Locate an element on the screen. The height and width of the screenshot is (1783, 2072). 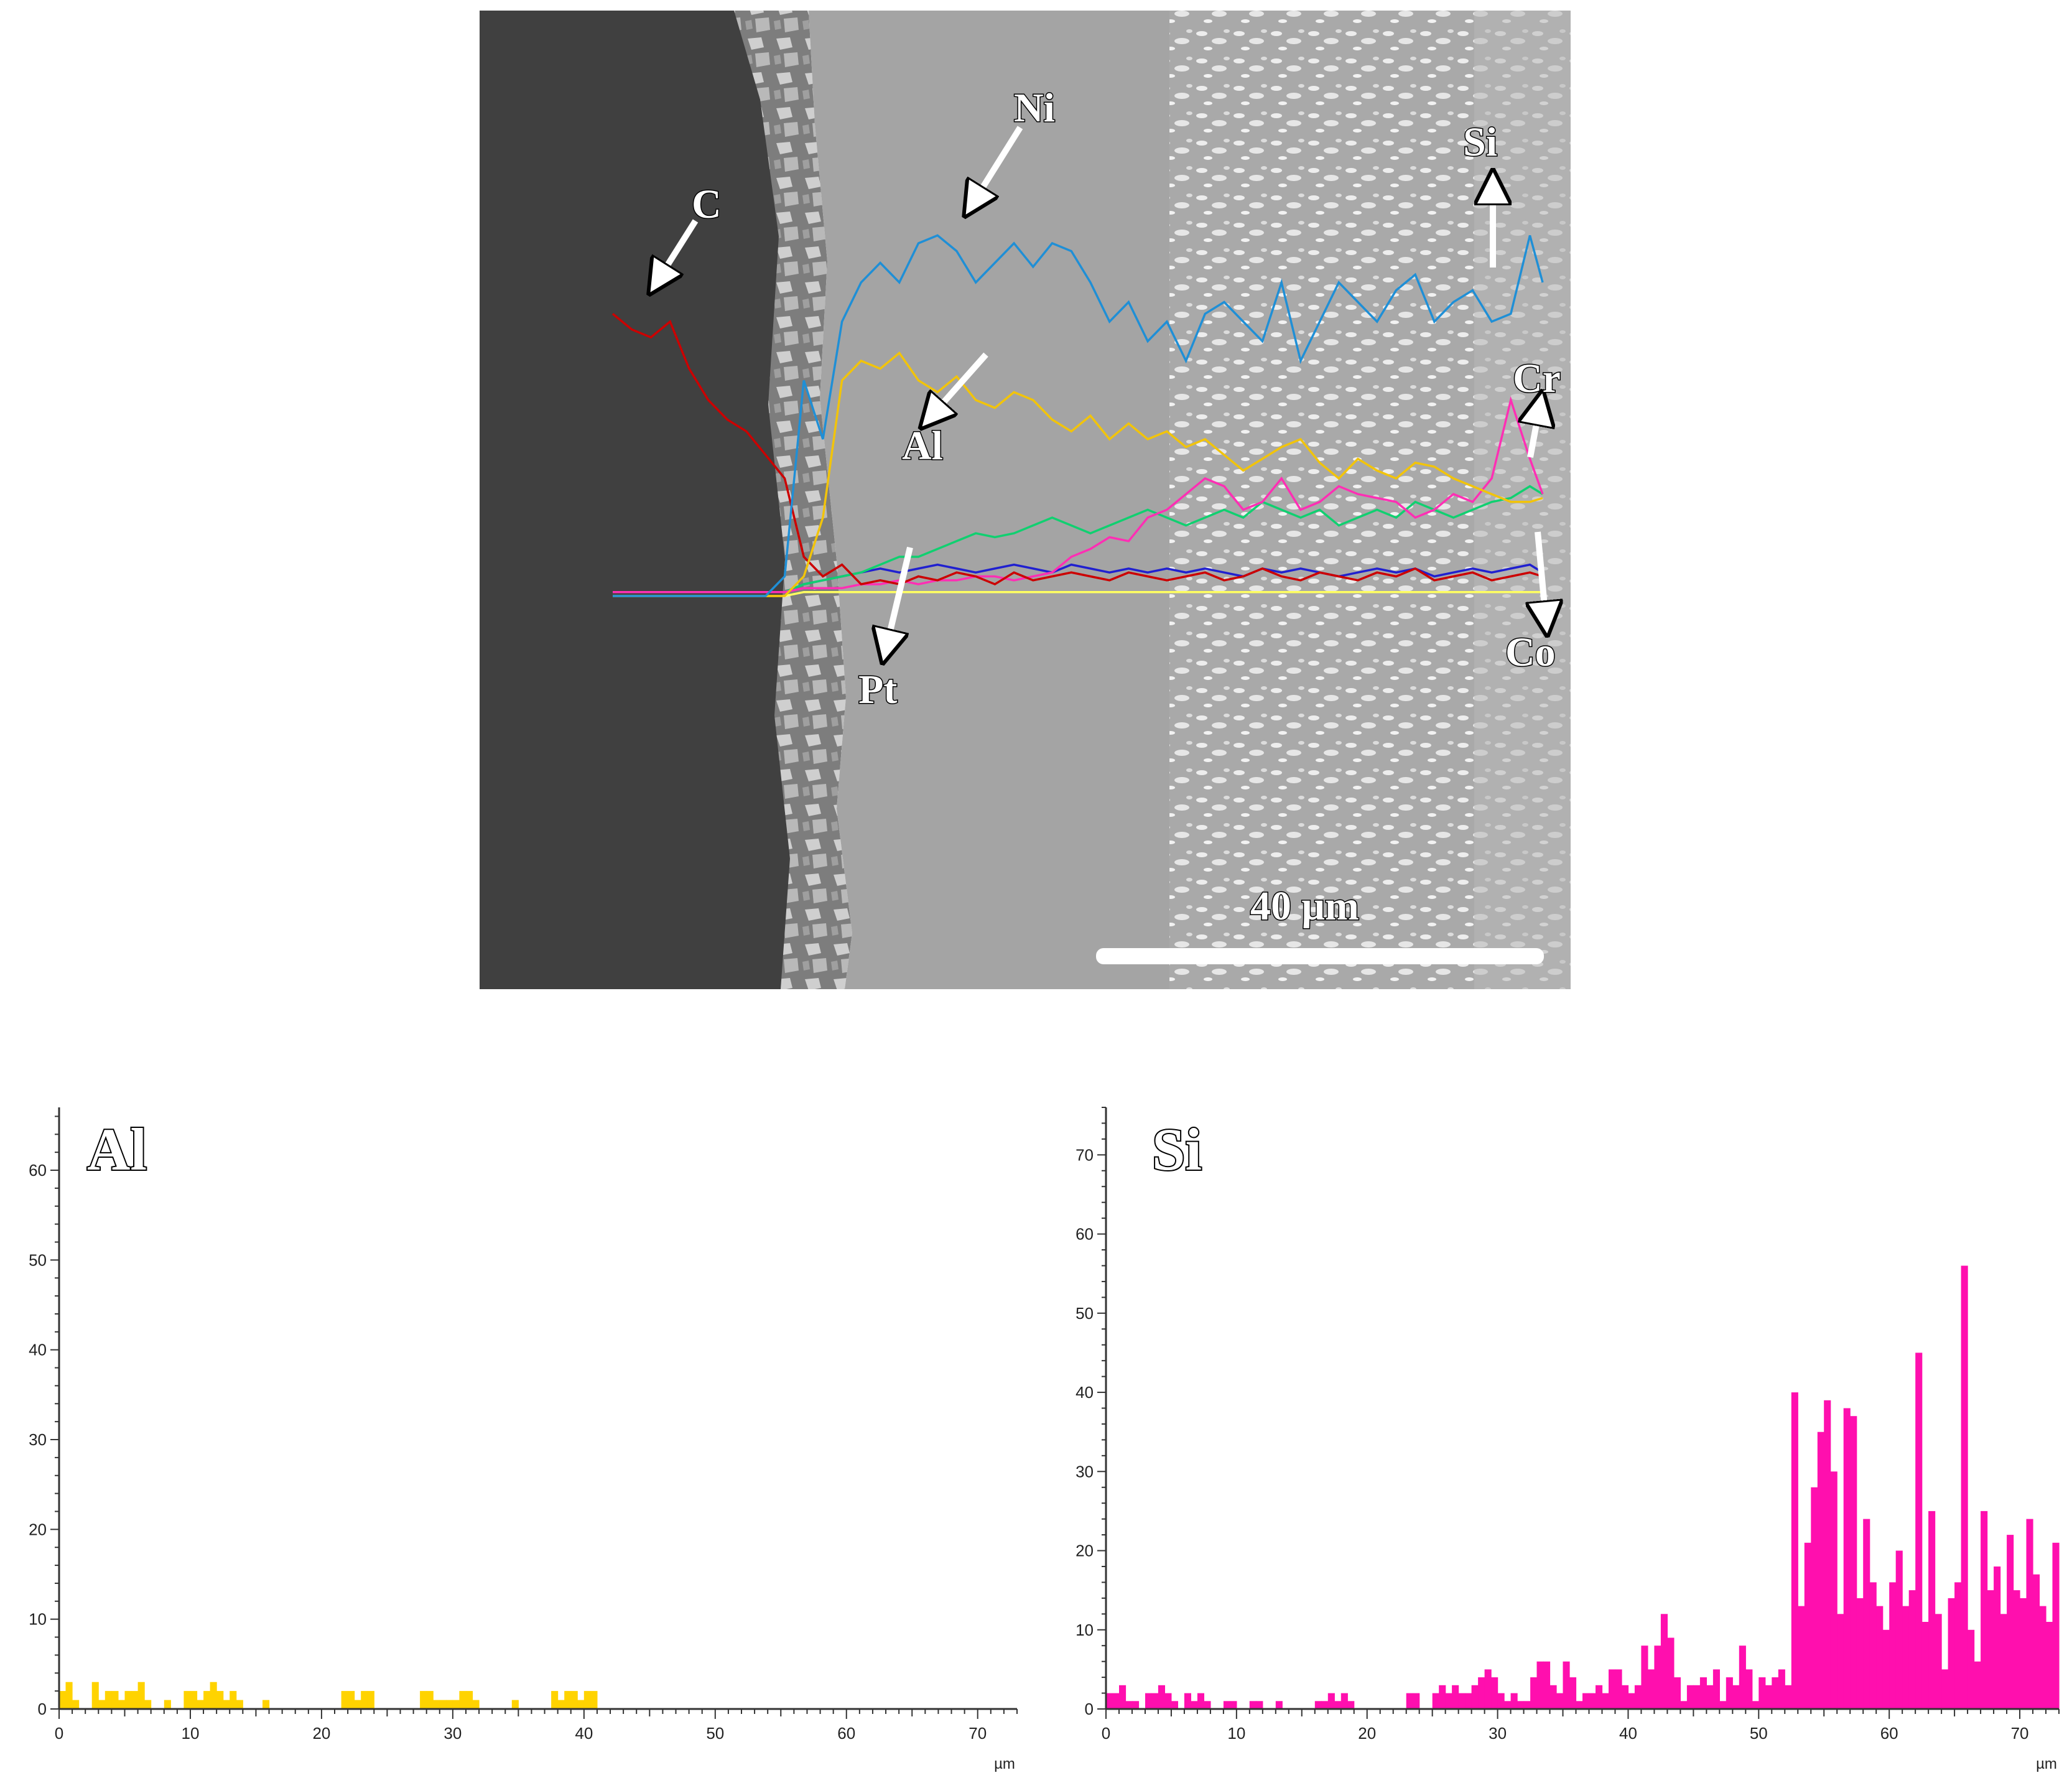
arrow-c is located at coordinates (678, 250).